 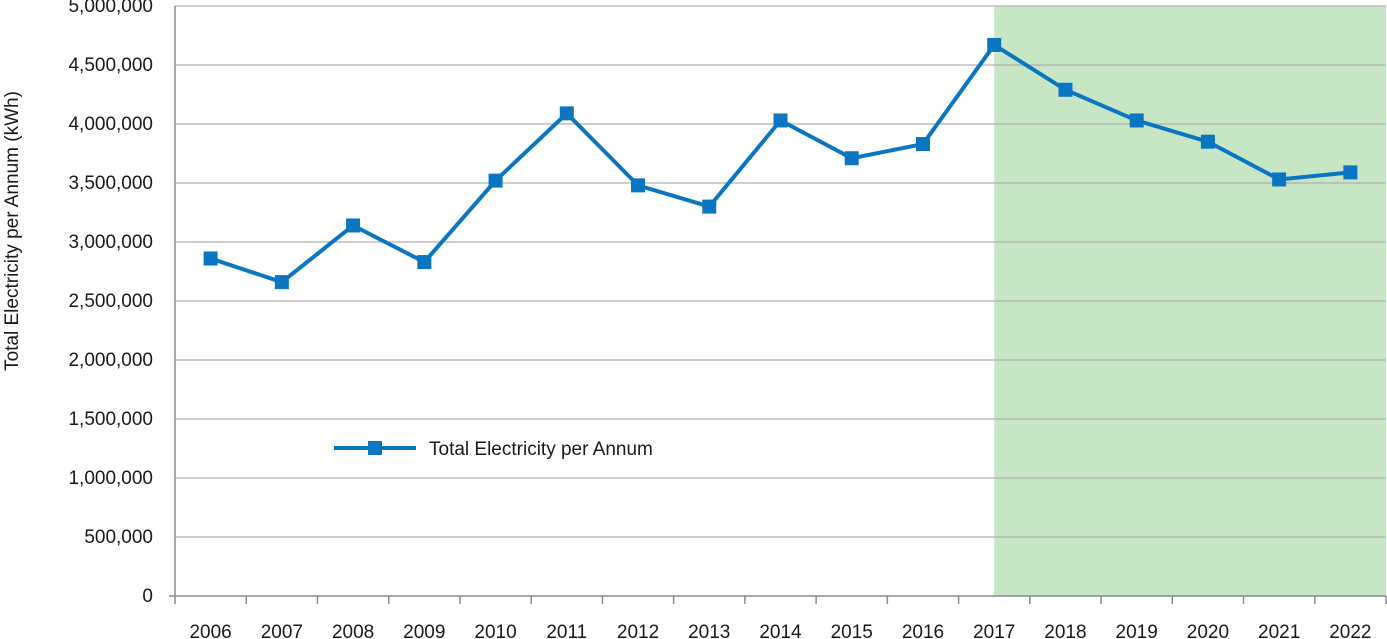 What do you see at coordinates (1137, 630) in the screenshot?
I see `x-tick-label: 2019` at bounding box center [1137, 630].